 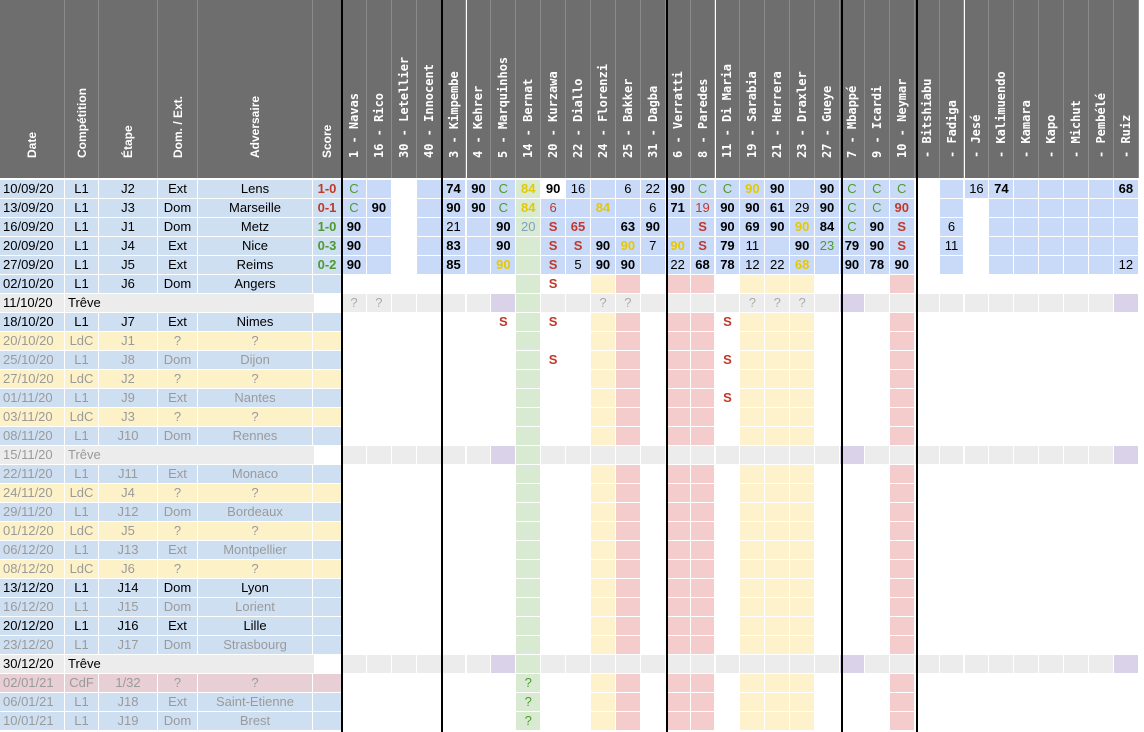 I want to click on player-header: - Pembélé, so click(x=1101, y=89).